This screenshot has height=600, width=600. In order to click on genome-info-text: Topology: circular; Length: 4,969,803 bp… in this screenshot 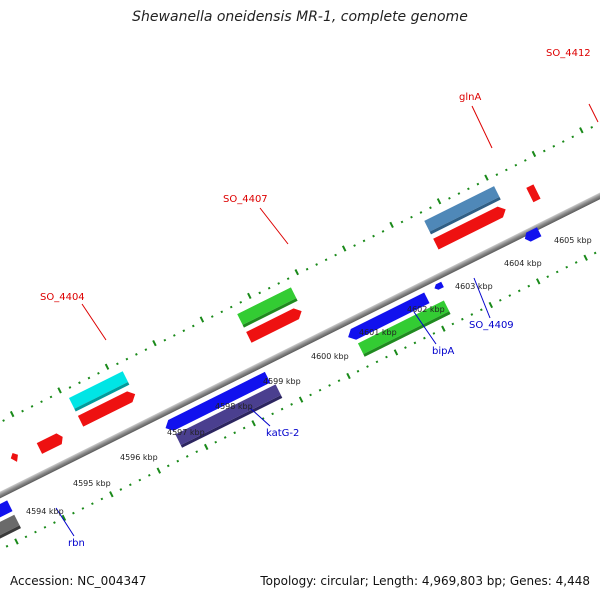, I will do `click(425, 581)`.